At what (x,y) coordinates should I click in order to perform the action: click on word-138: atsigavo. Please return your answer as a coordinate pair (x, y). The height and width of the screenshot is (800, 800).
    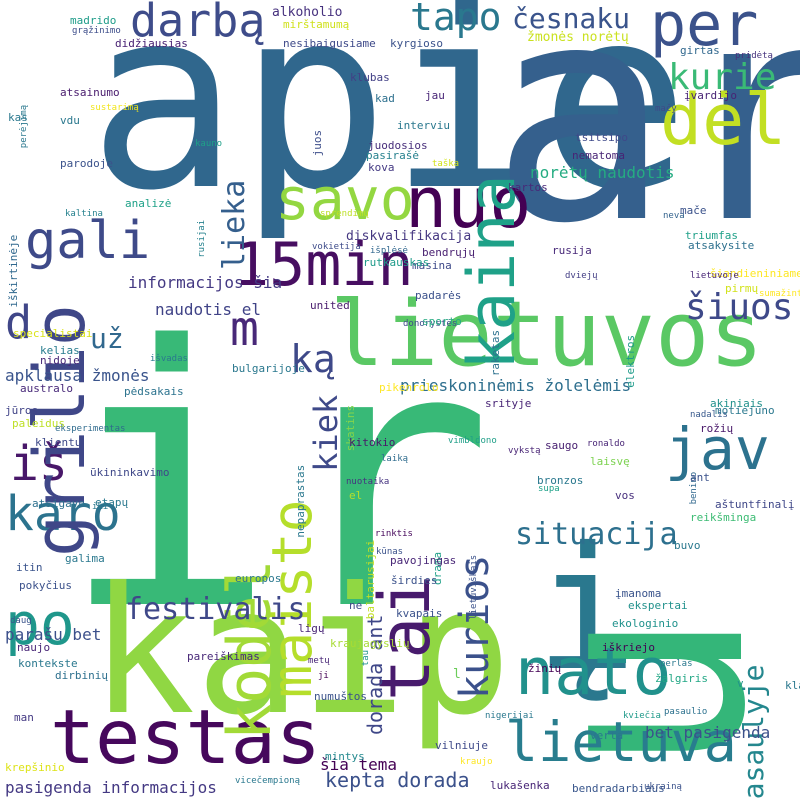
    Looking at the image, I should click on (58, 503).